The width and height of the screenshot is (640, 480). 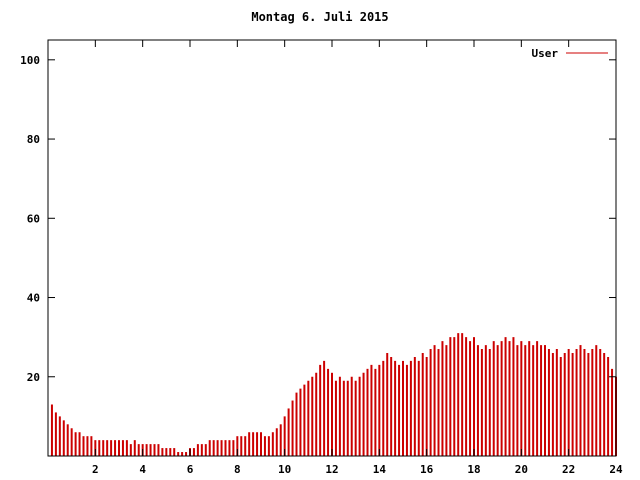 What do you see at coordinates (237, 469) in the screenshot?
I see `x-tick-label: 8` at bounding box center [237, 469].